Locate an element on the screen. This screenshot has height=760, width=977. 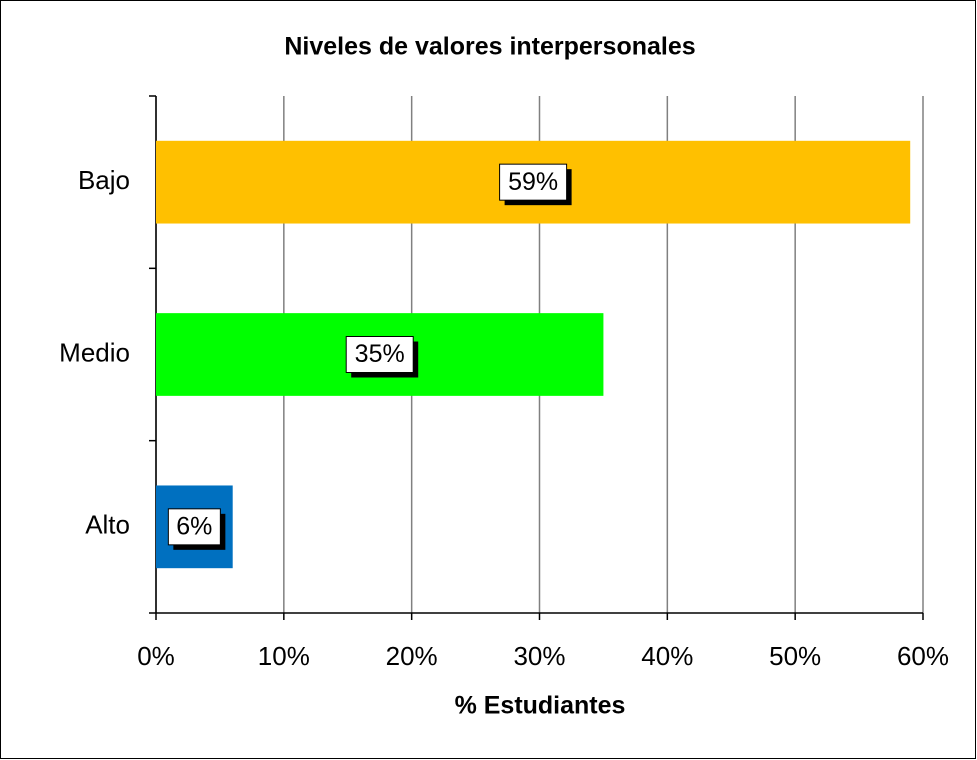
x-tick-label: 20% is located at coordinates (412, 656).